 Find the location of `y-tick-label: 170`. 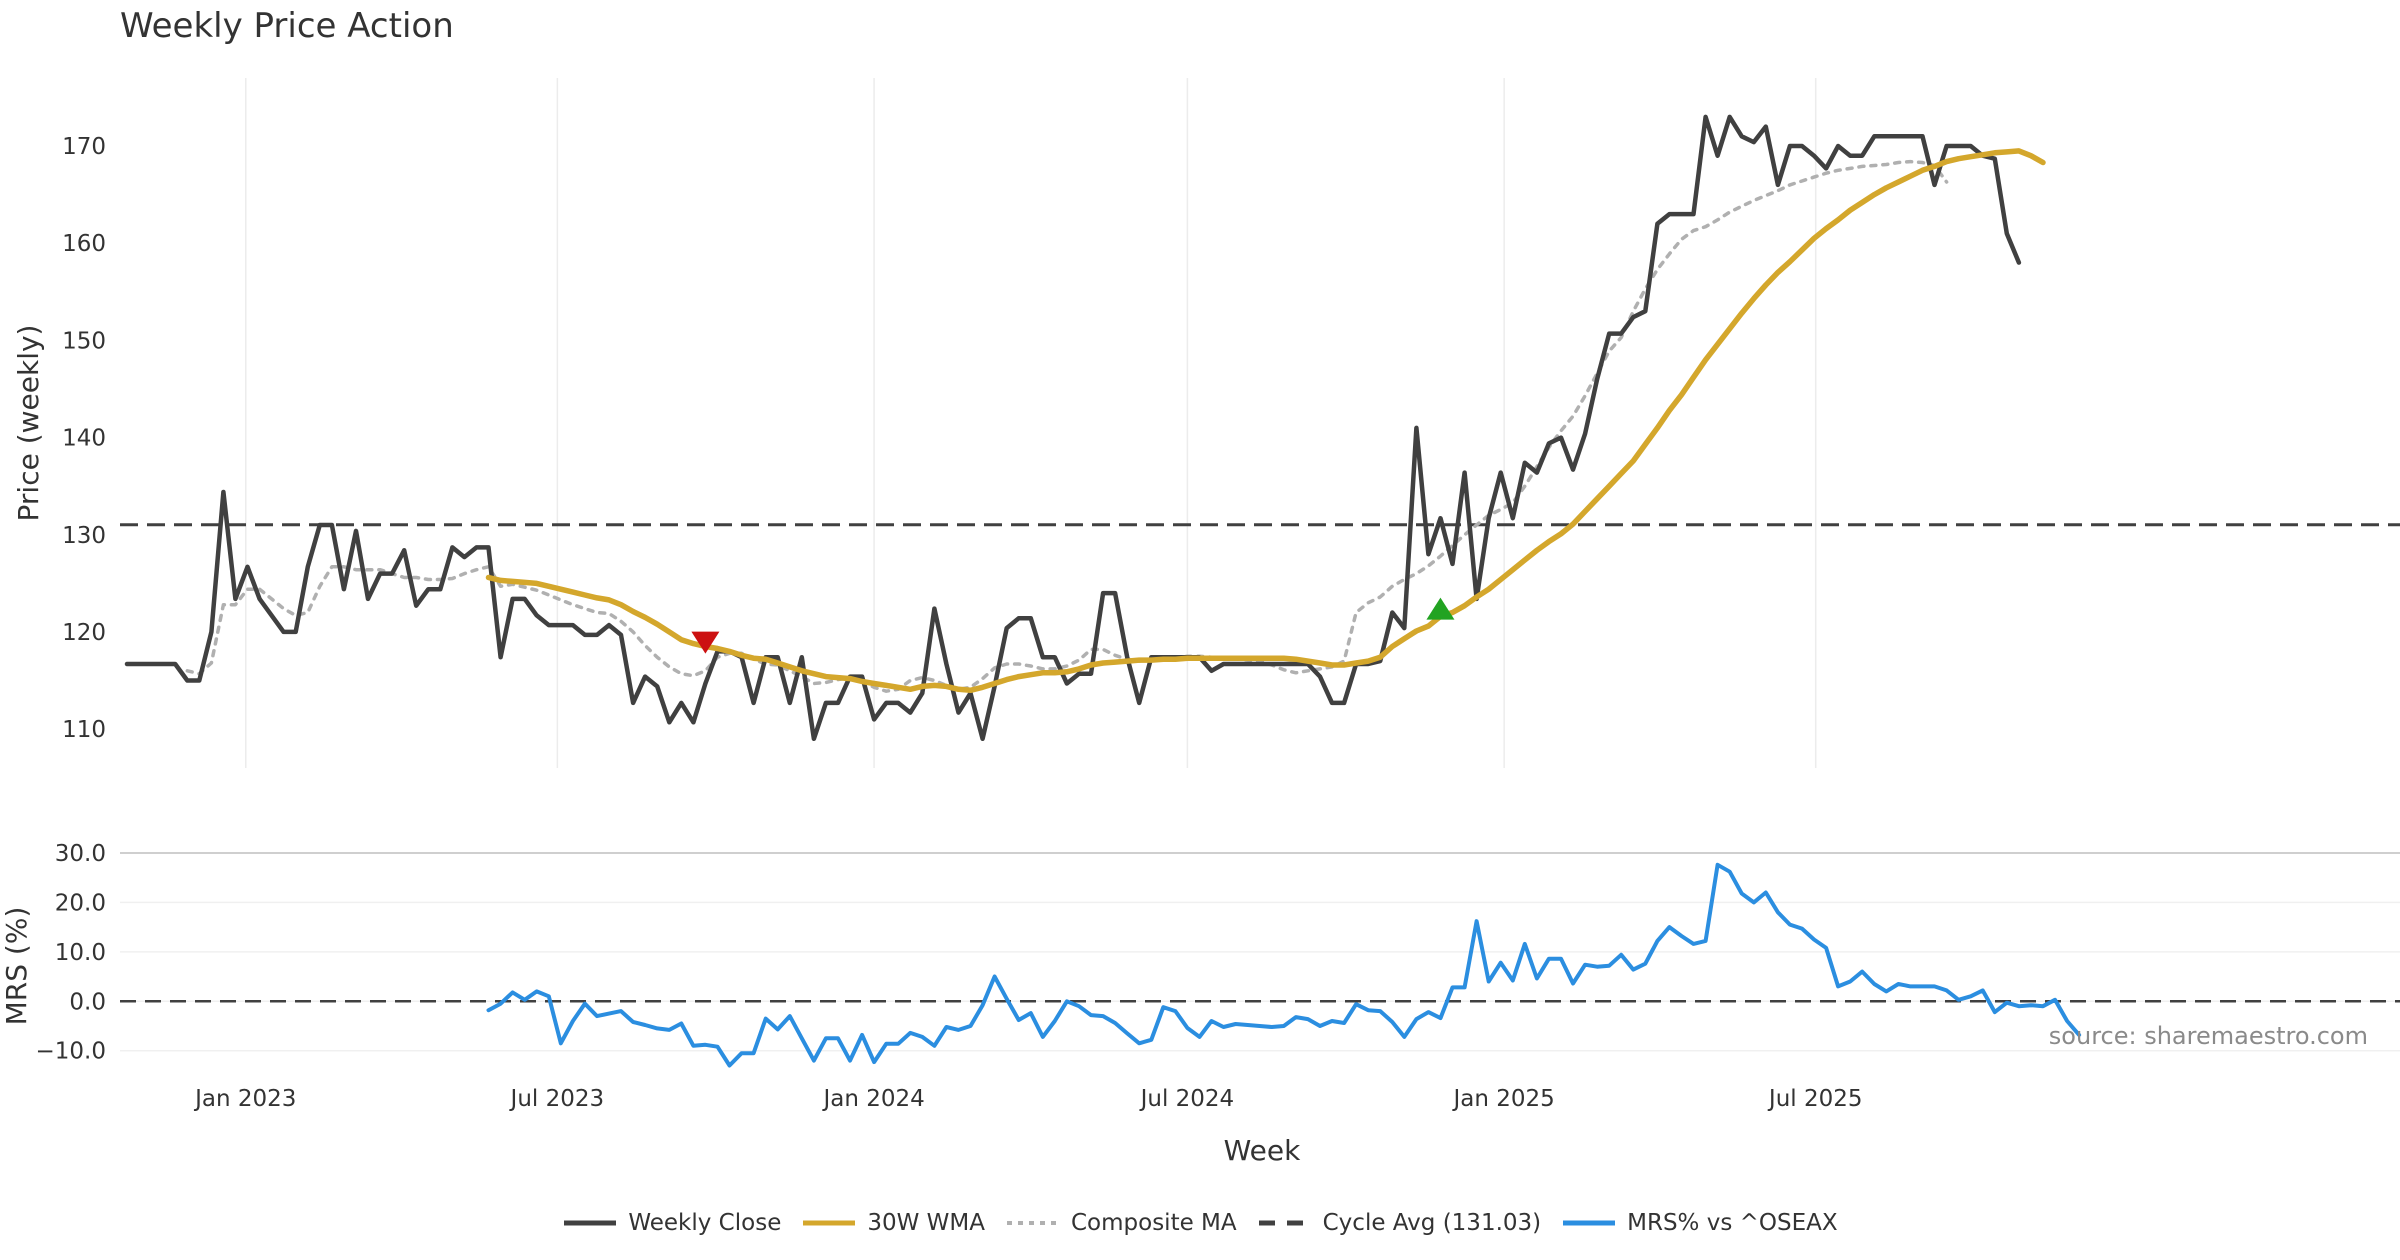

y-tick-label: 170 is located at coordinates (84, 147).